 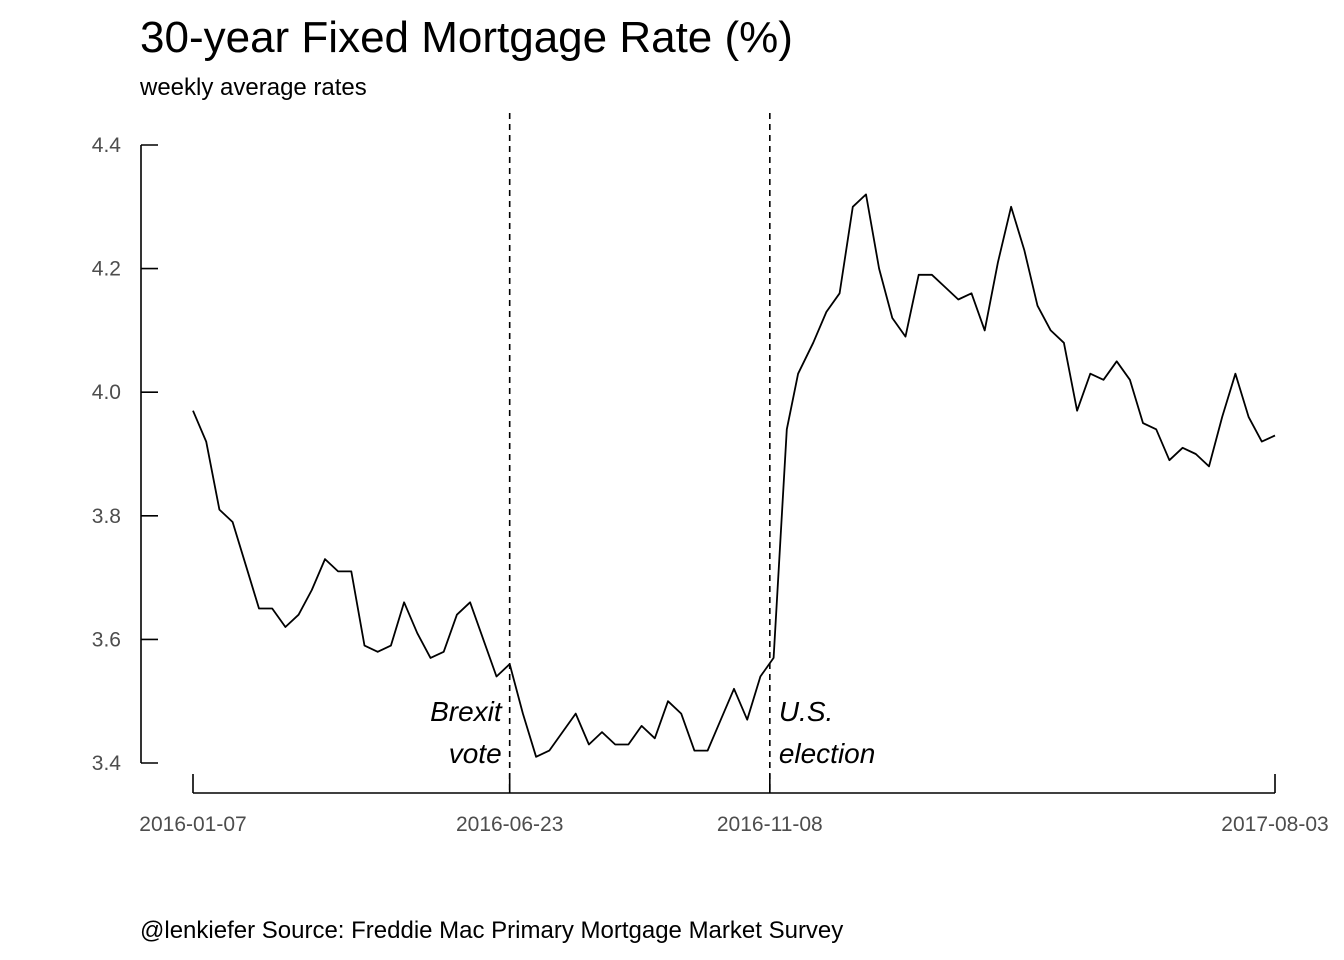 I want to click on x-tick-label: 2017-08-03, so click(x=1274, y=824).